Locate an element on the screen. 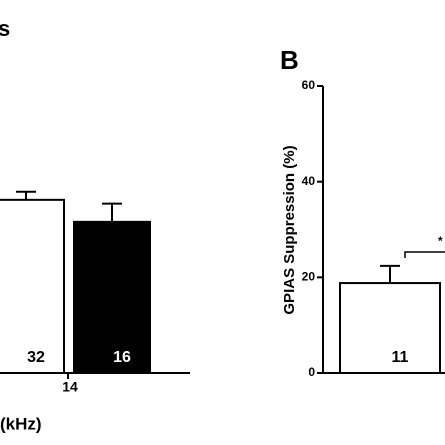 The image size is (445, 445). n-label: 11 is located at coordinates (400, 357).